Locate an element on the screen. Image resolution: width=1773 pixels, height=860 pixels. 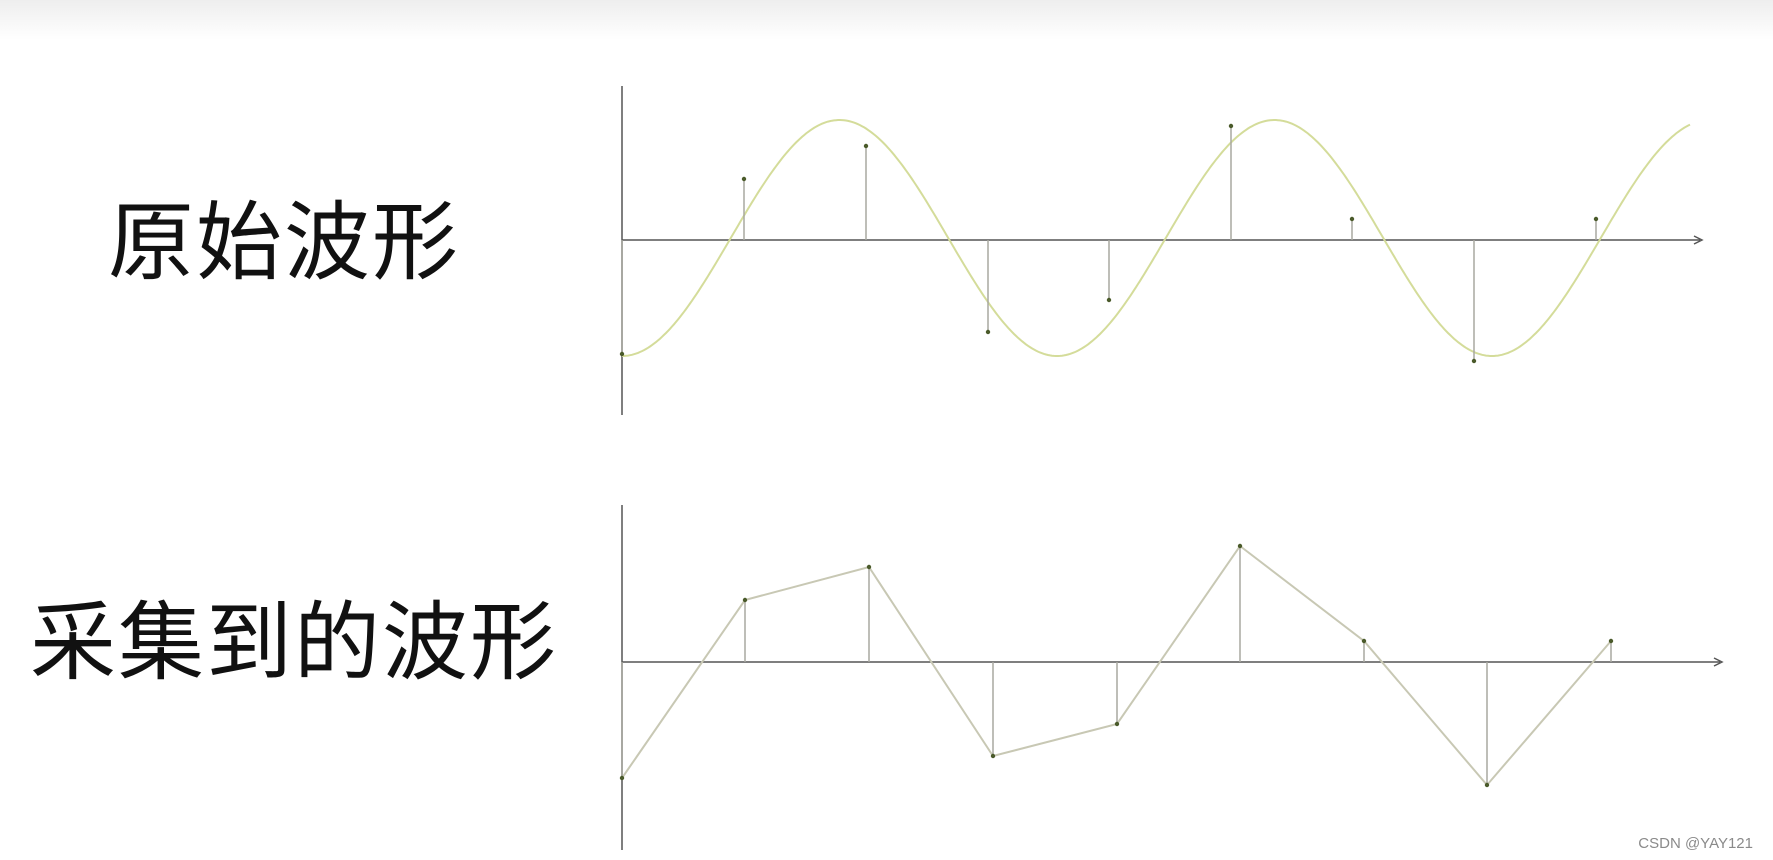
watermark: CSDN @YAY121 is located at coordinates (1695, 843).